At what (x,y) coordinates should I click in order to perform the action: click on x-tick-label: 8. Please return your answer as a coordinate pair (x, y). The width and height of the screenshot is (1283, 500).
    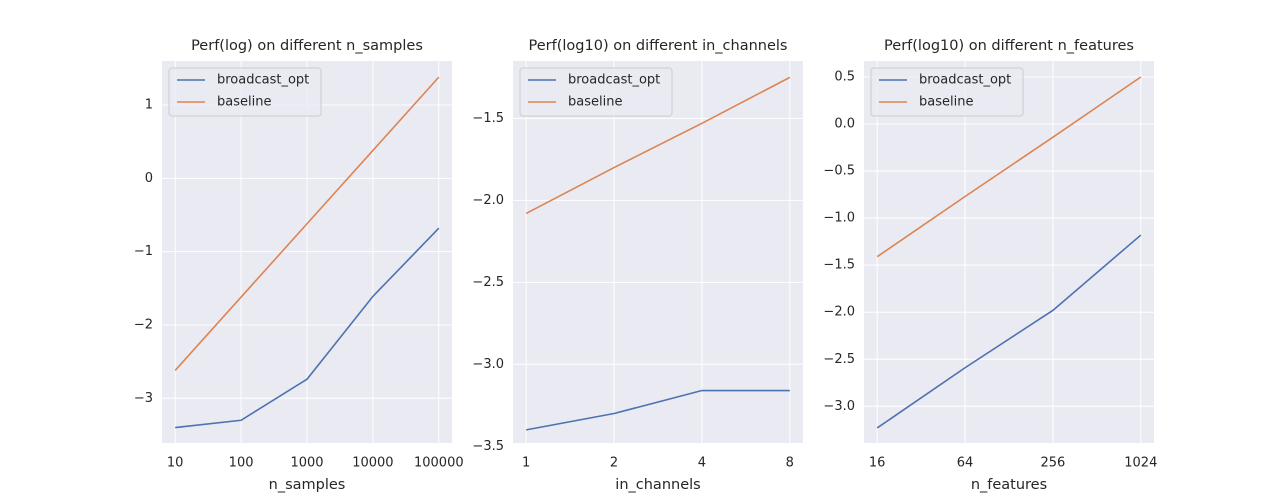
    Looking at the image, I should click on (790, 463).